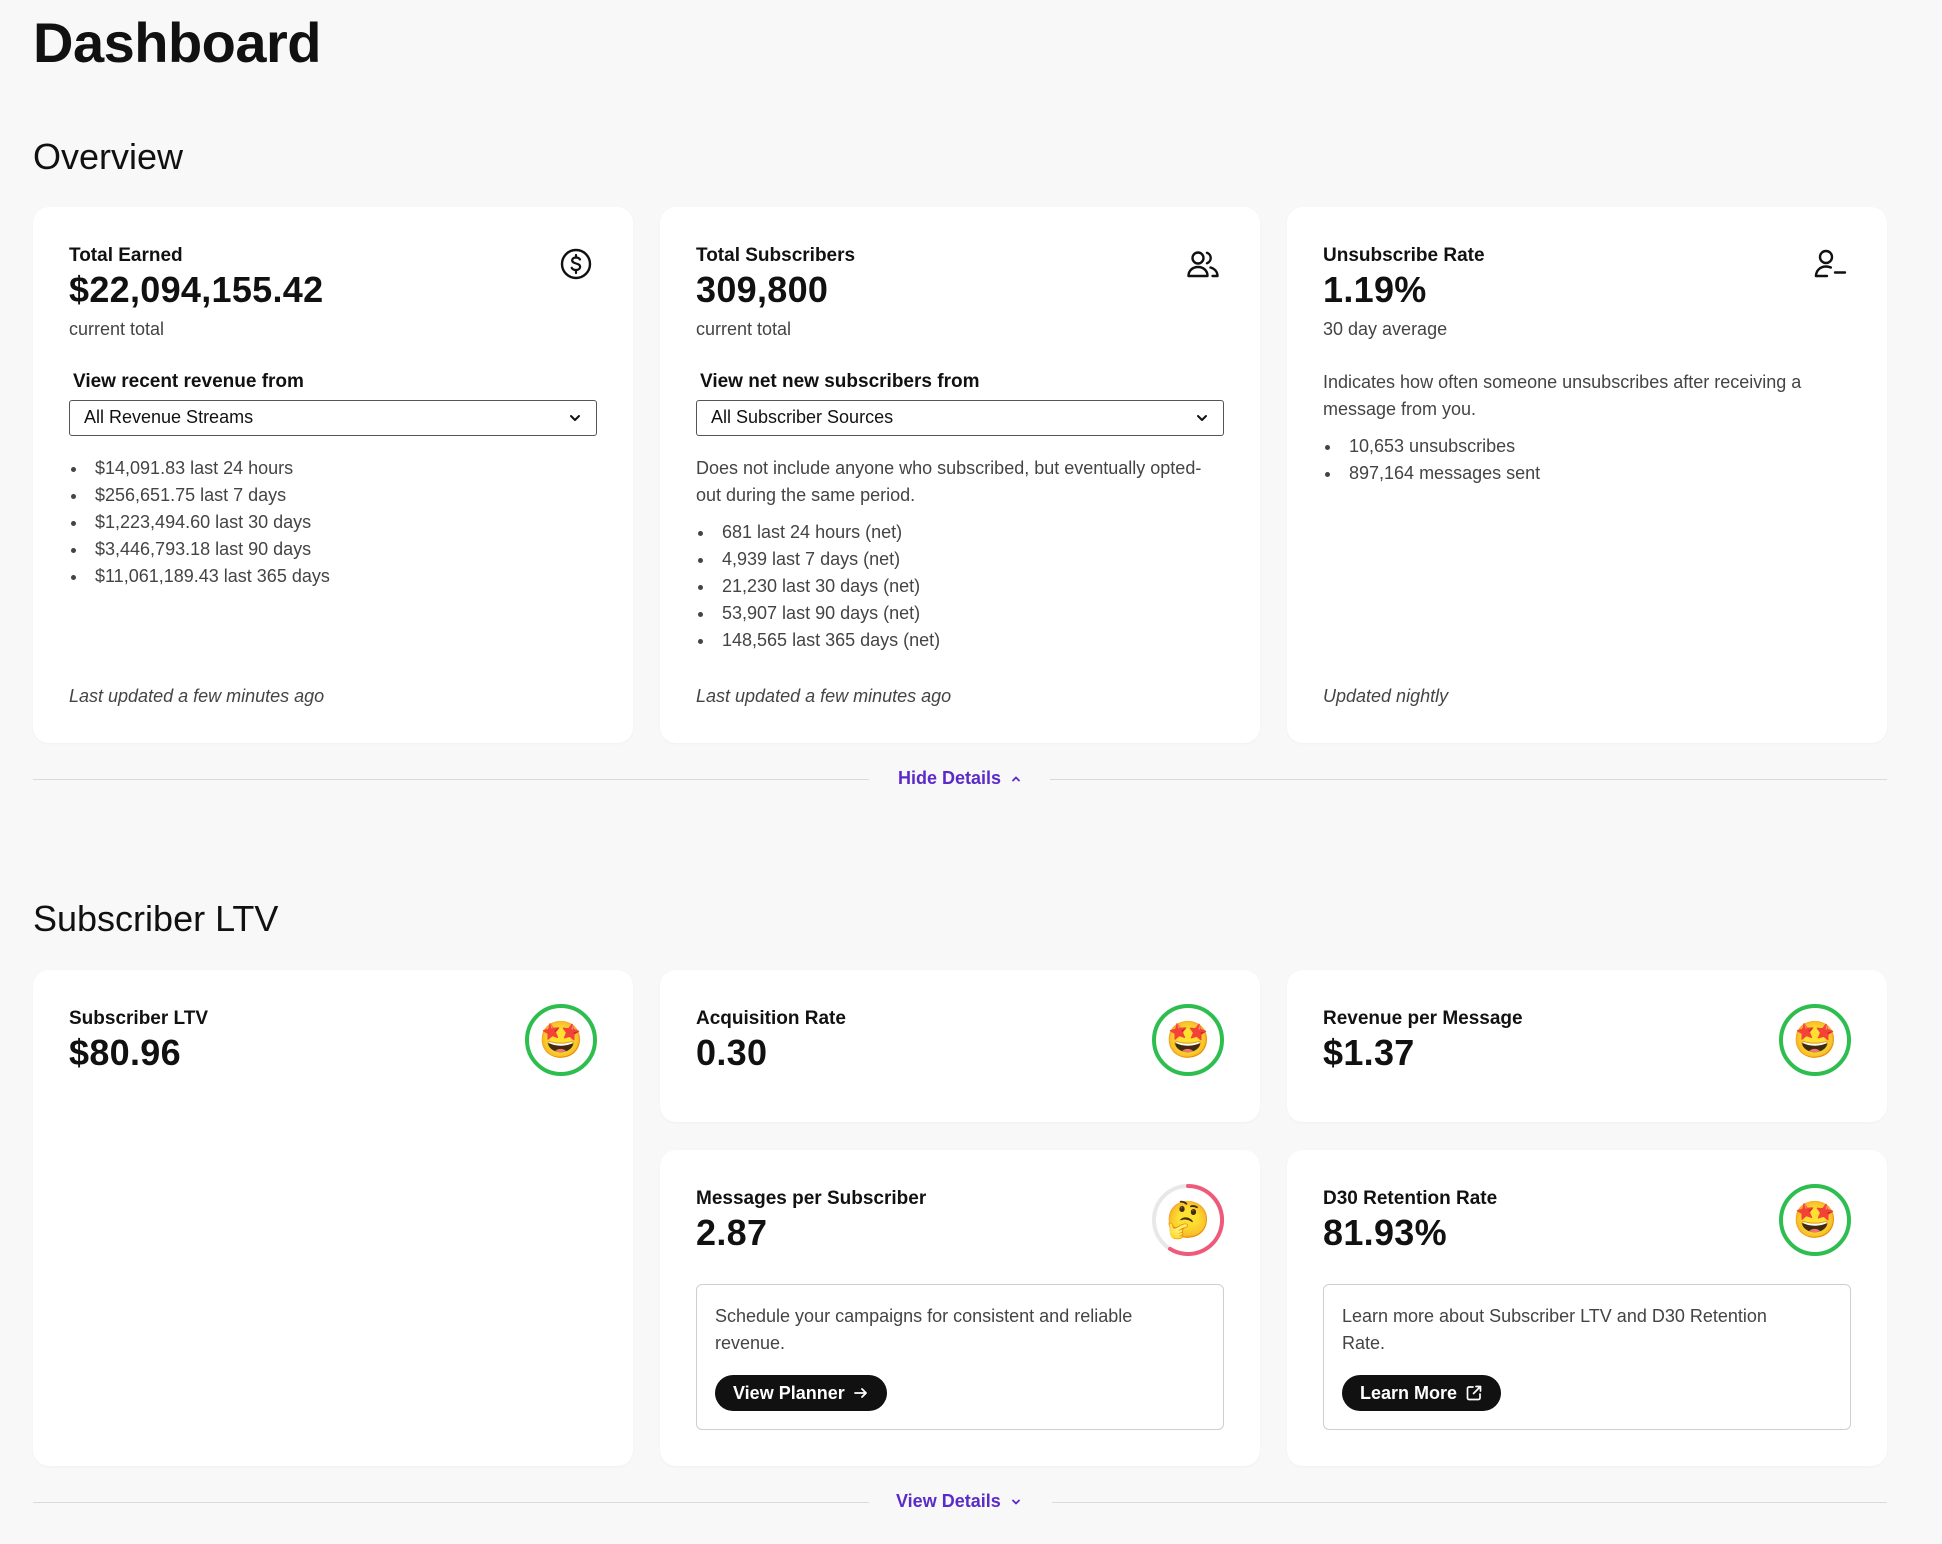  I want to click on subscriber-ltv-value: $80.96, so click(125, 1052).